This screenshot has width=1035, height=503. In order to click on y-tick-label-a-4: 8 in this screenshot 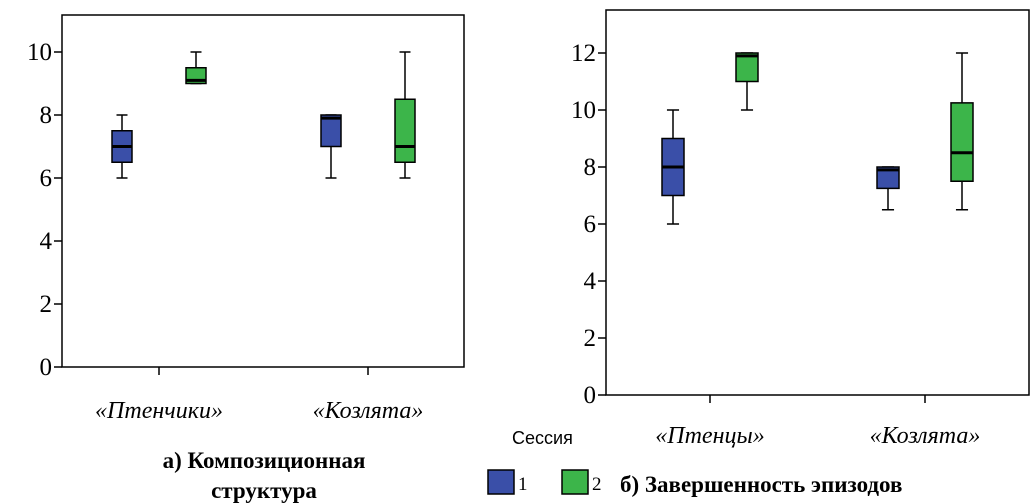, I will do `click(46, 115)`.